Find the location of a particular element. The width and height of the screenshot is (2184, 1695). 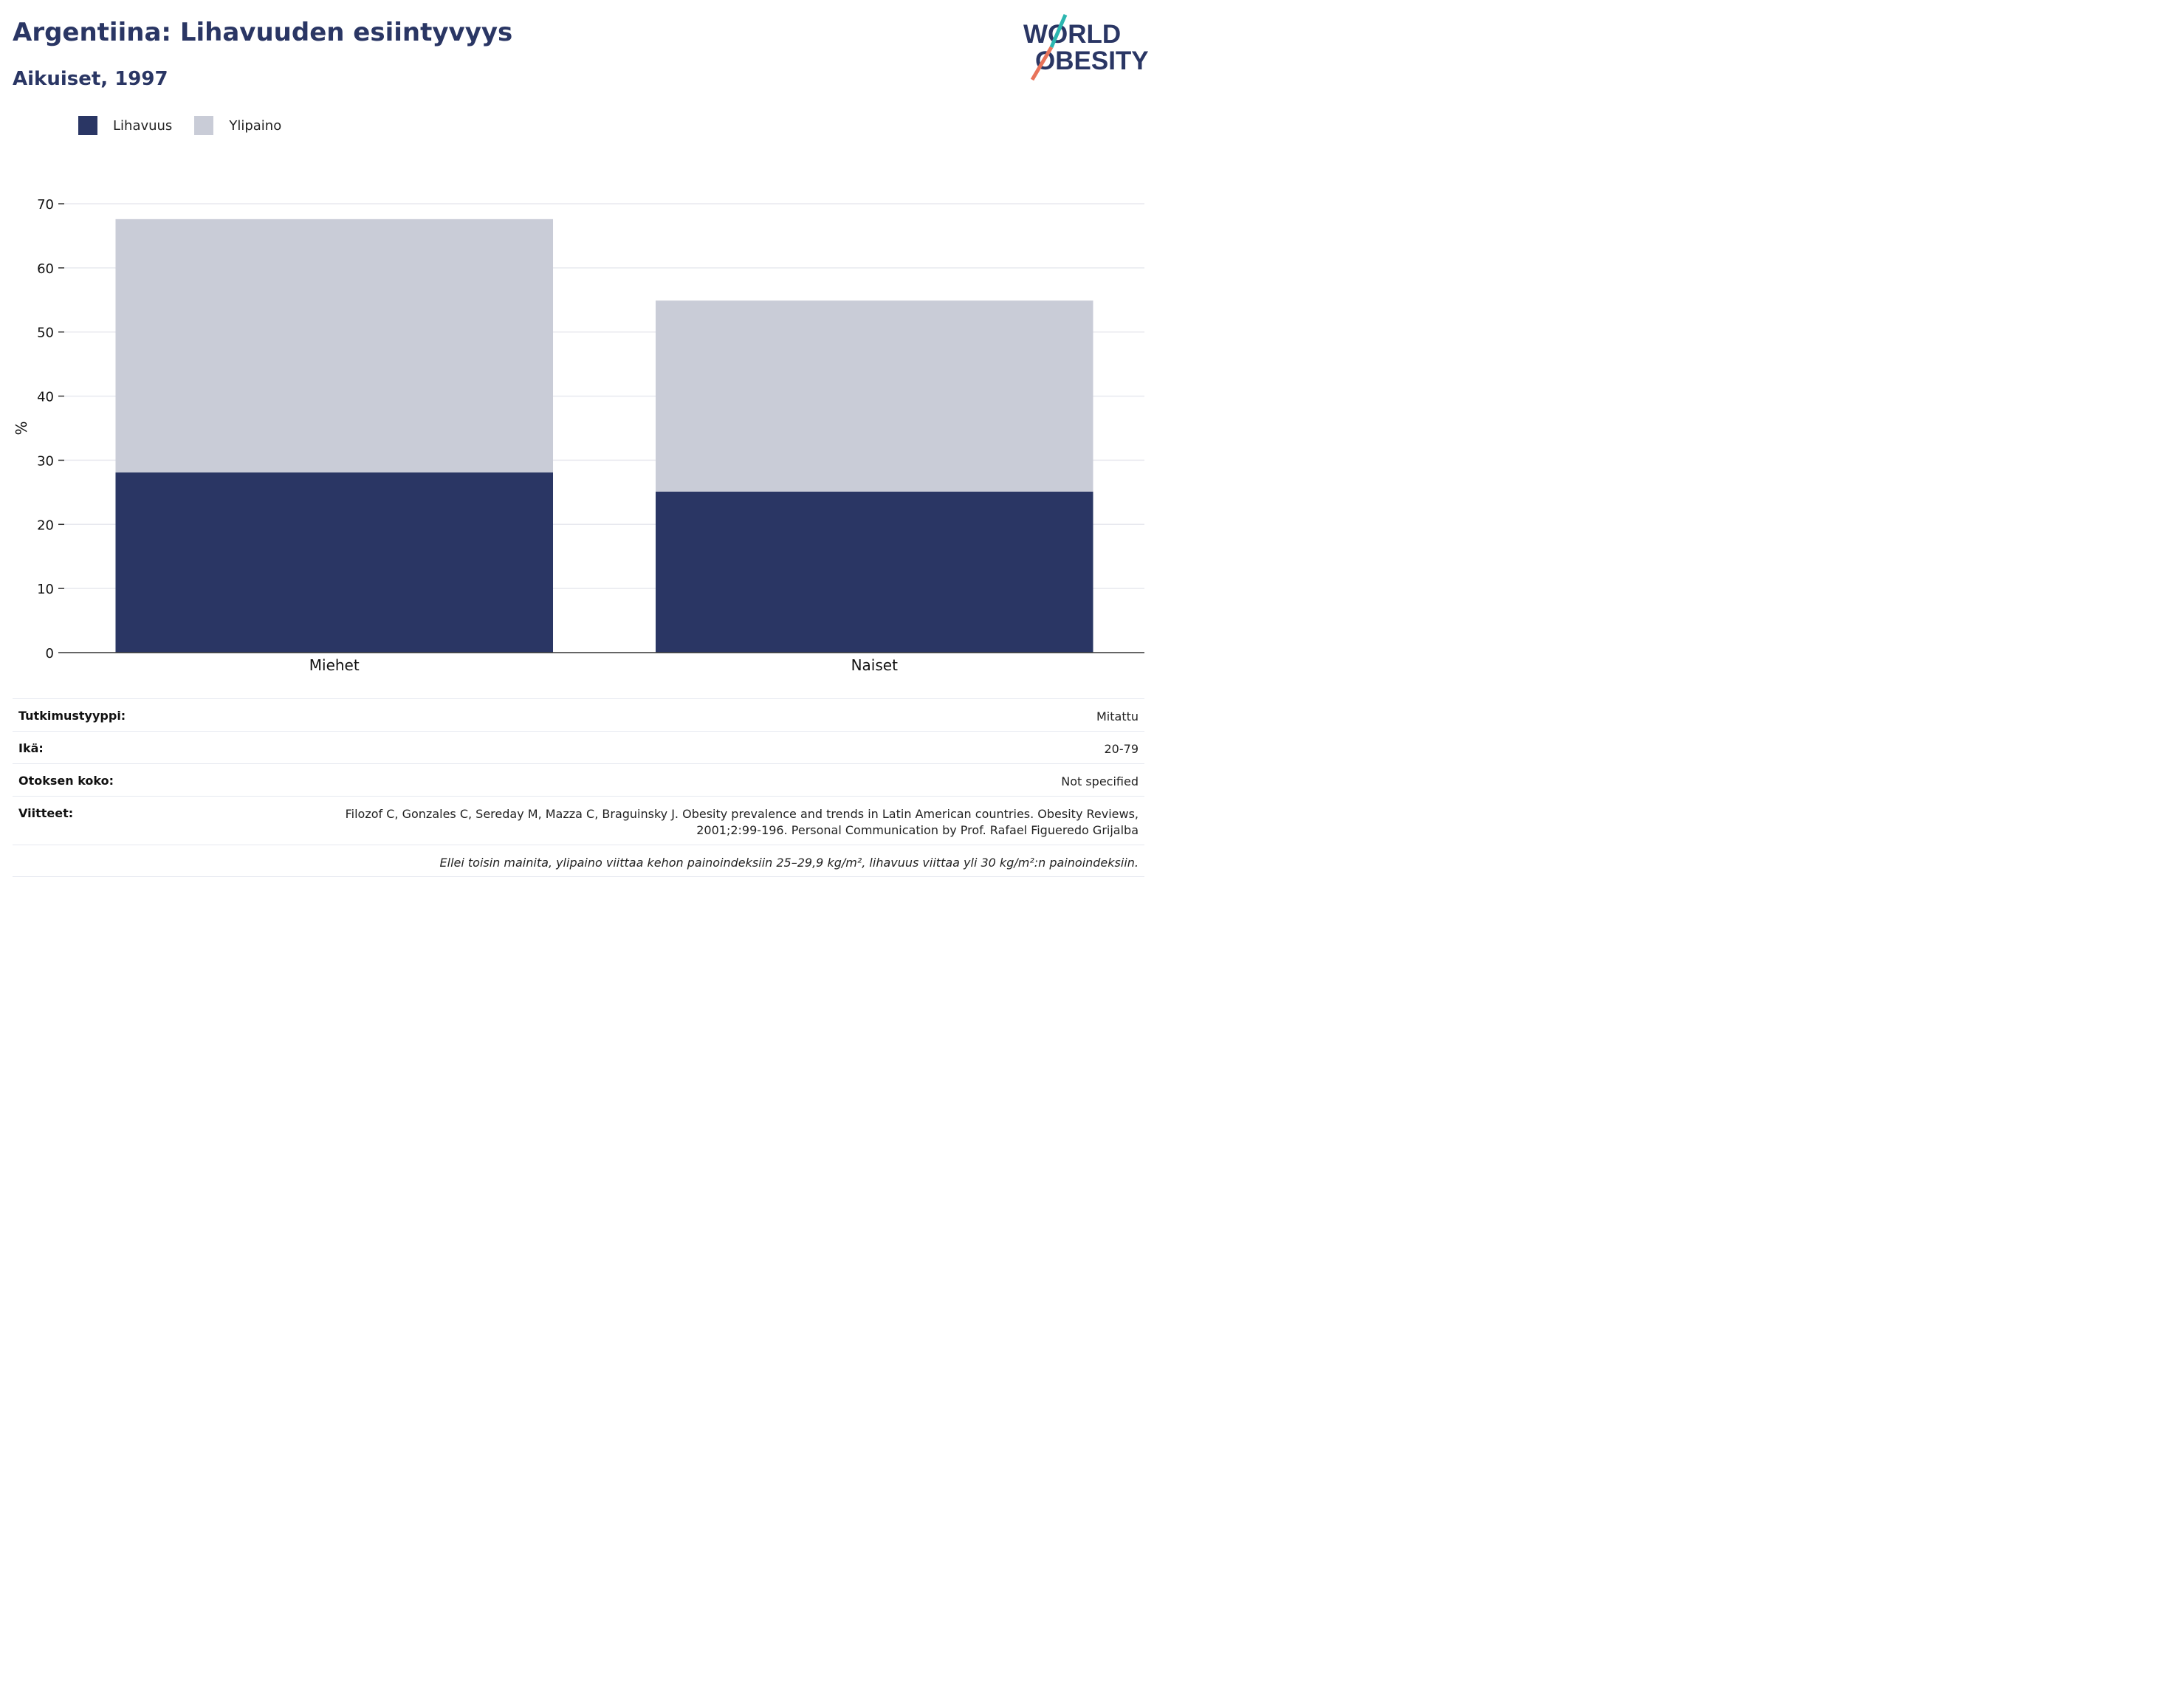

y-tick-label: 40 is located at coordinates (45, 397).